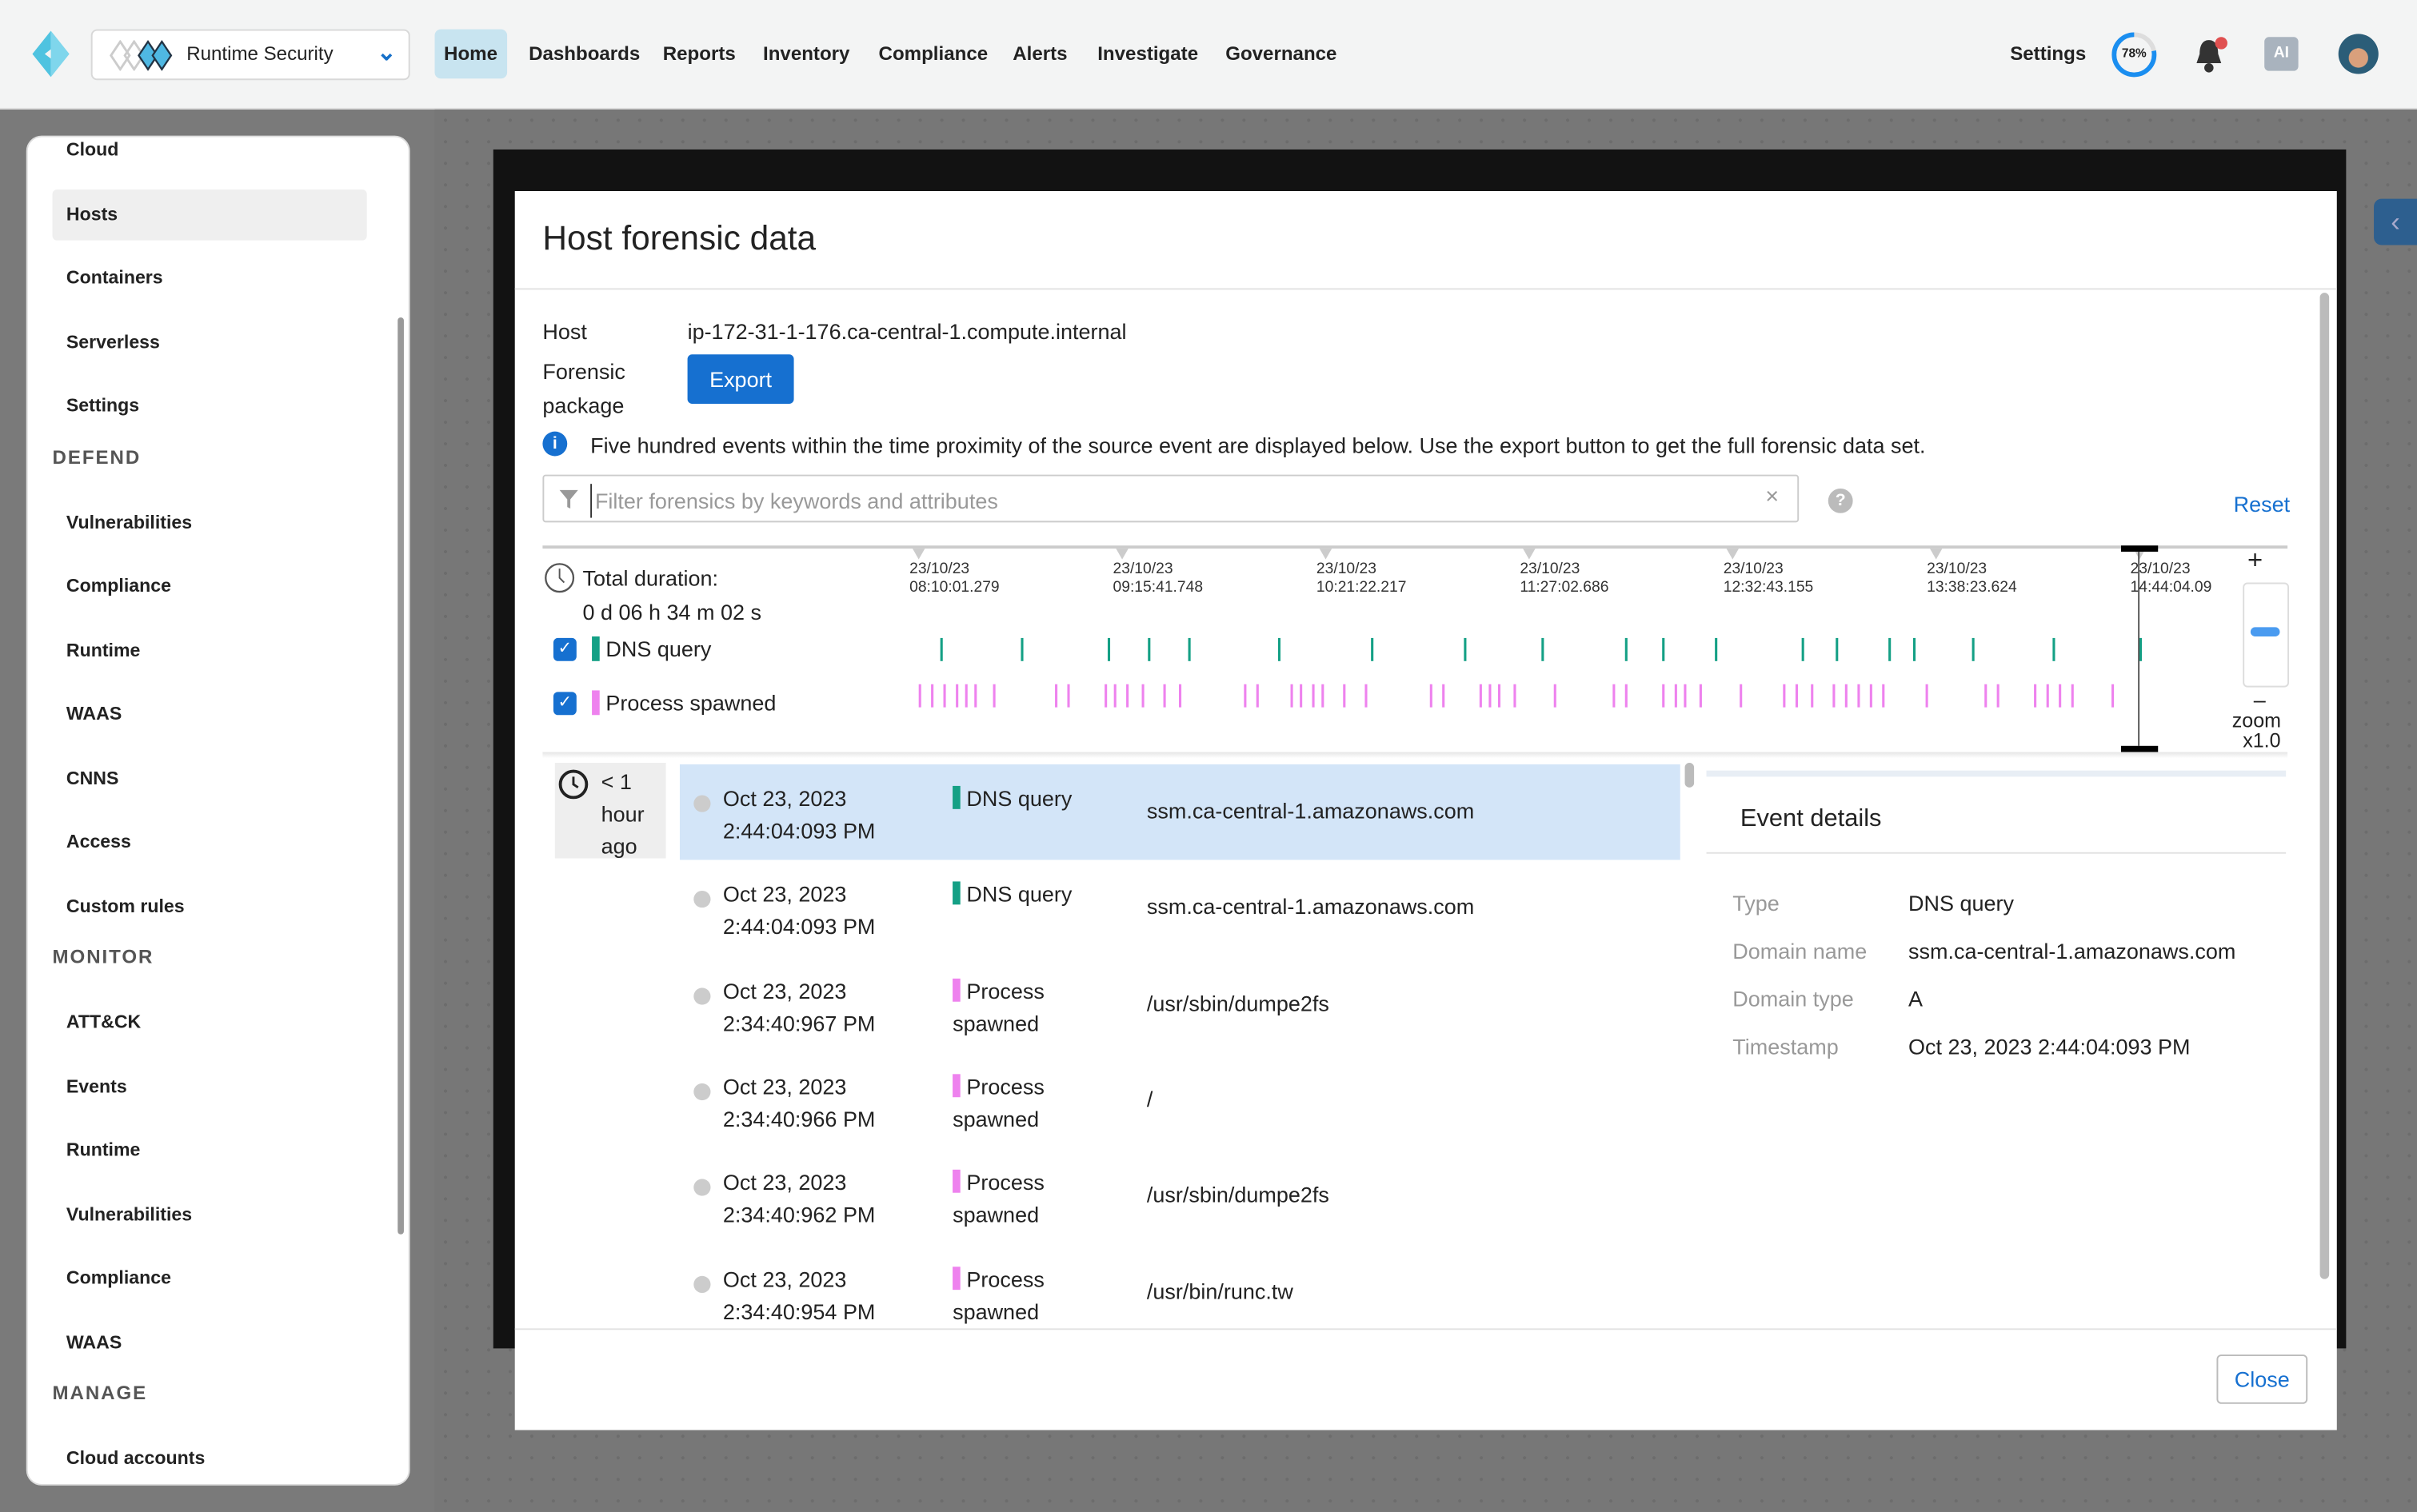 The height and width of the screenshot is (1512, 2417). What do you see at coordinates (1164, 501) in the screenshot?
I see `filter-input` at bounding box center [1164, 501].